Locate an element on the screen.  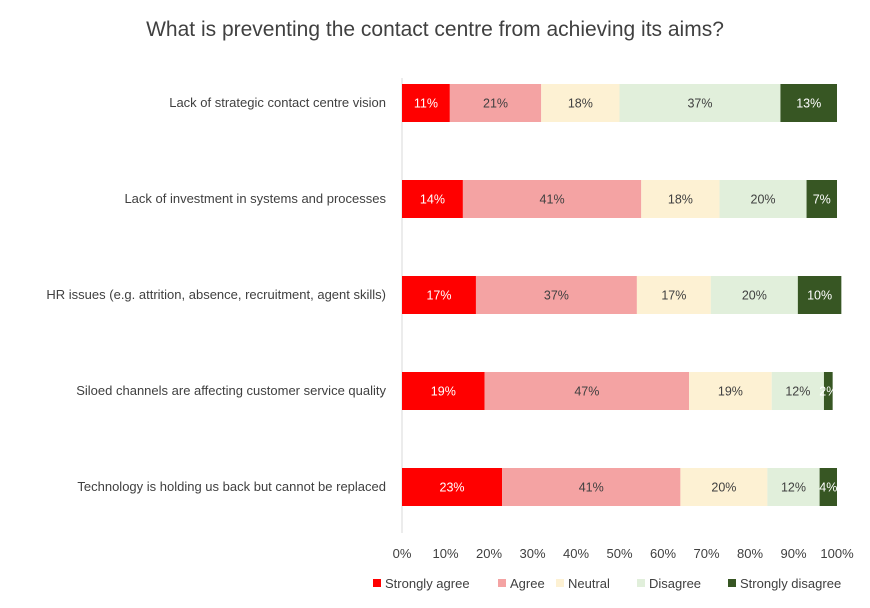
x-tick-label: 100% is located at coordinates (837, 553).